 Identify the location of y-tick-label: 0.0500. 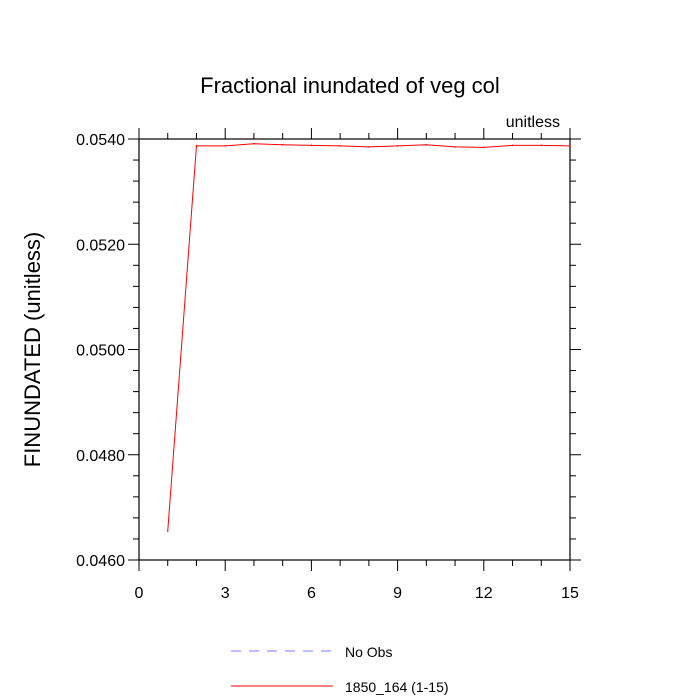
(100, 351).